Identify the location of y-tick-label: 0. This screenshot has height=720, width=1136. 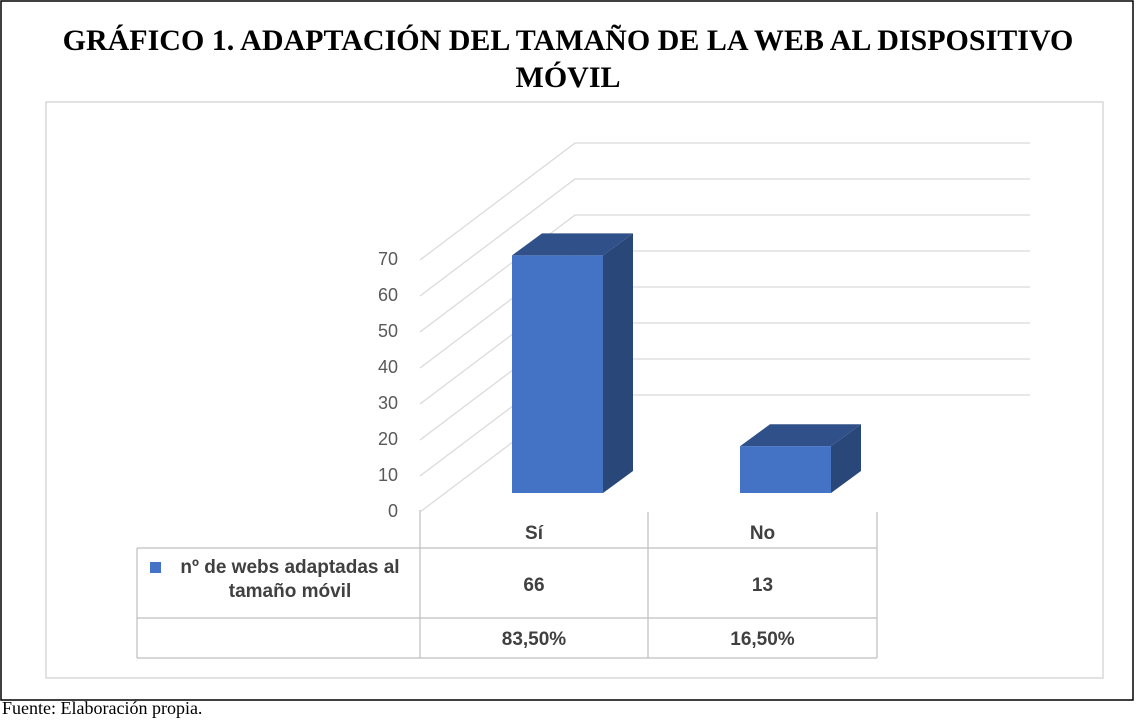
(393, 511).